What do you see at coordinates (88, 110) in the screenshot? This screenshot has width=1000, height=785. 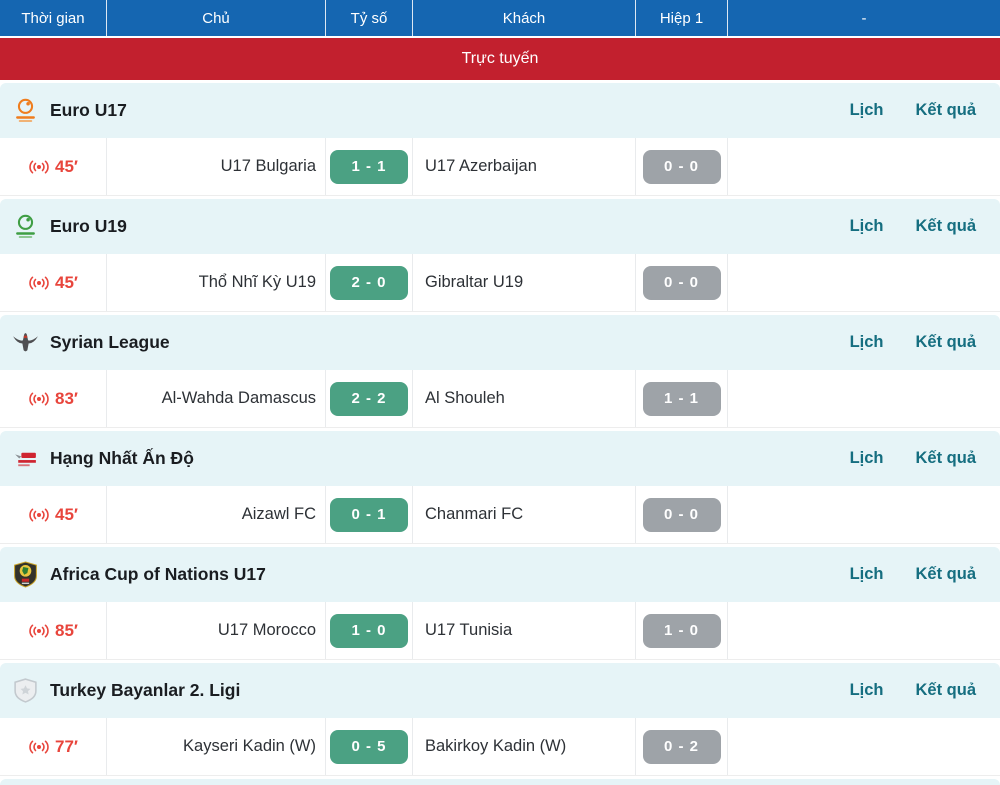 I see `league-title: Euro U17` at bounding box center [88, 110].